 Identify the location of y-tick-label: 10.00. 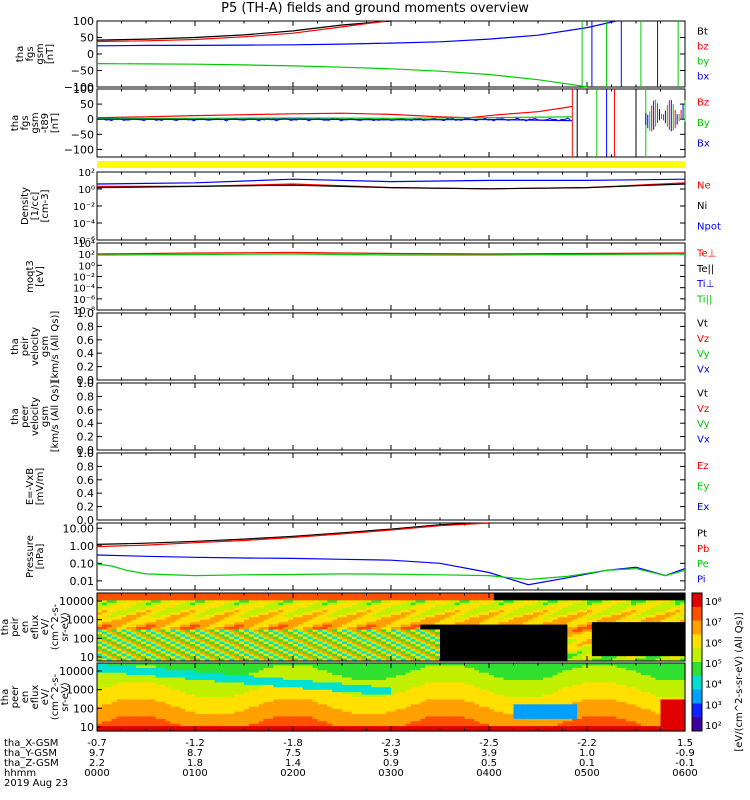
(79, 528).